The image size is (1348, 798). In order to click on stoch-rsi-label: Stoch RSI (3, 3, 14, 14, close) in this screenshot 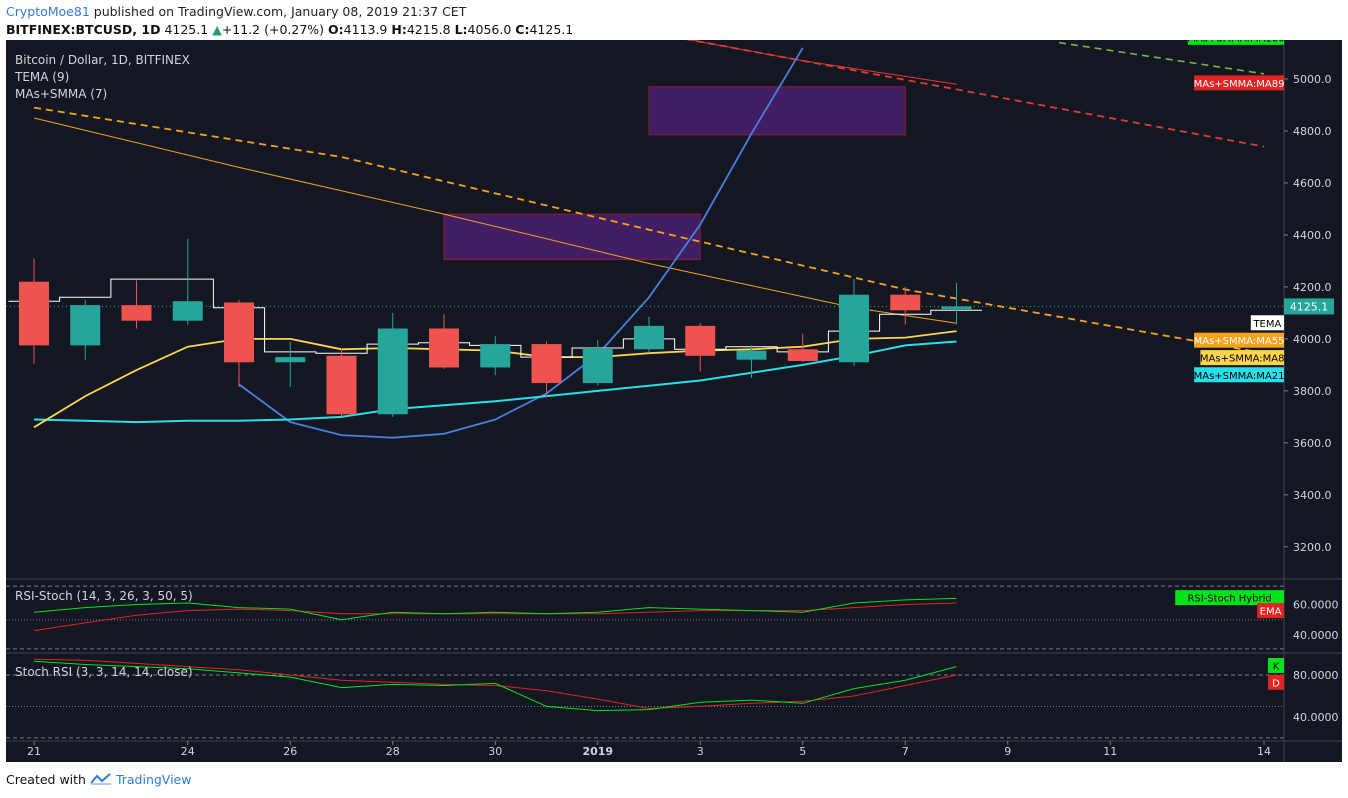, I will do `click(104, 672)`.